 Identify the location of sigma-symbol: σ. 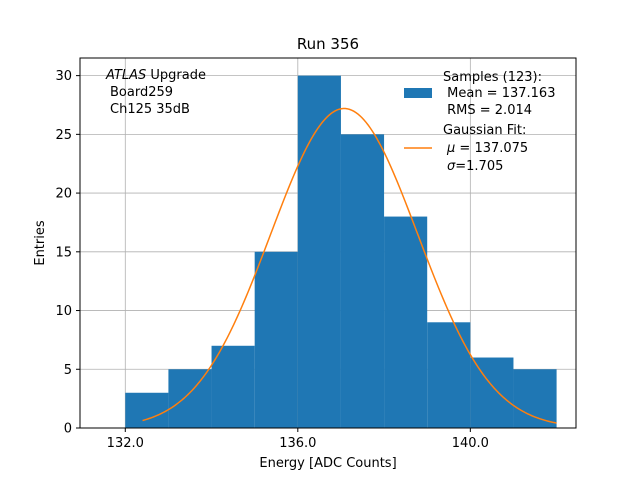
(451, 166).